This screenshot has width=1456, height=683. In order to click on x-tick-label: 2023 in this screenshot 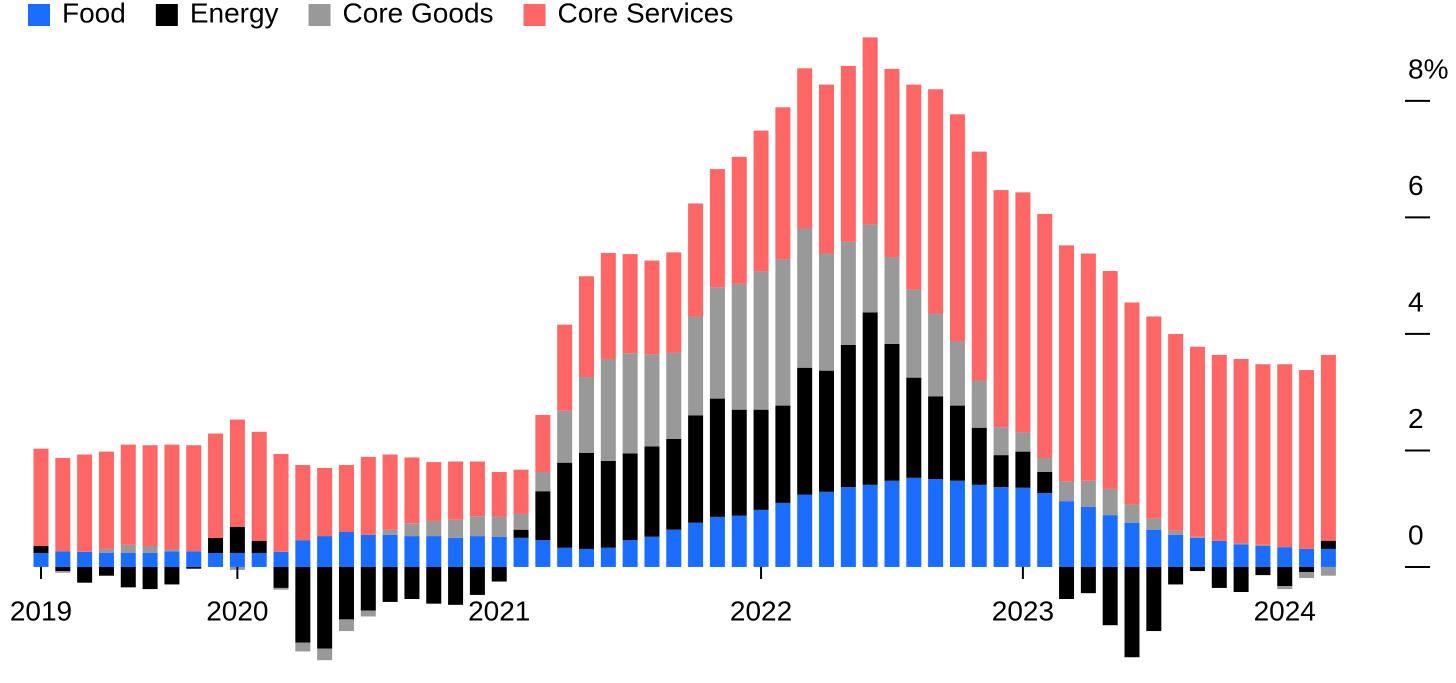, I will do `click(1023, 610)`.